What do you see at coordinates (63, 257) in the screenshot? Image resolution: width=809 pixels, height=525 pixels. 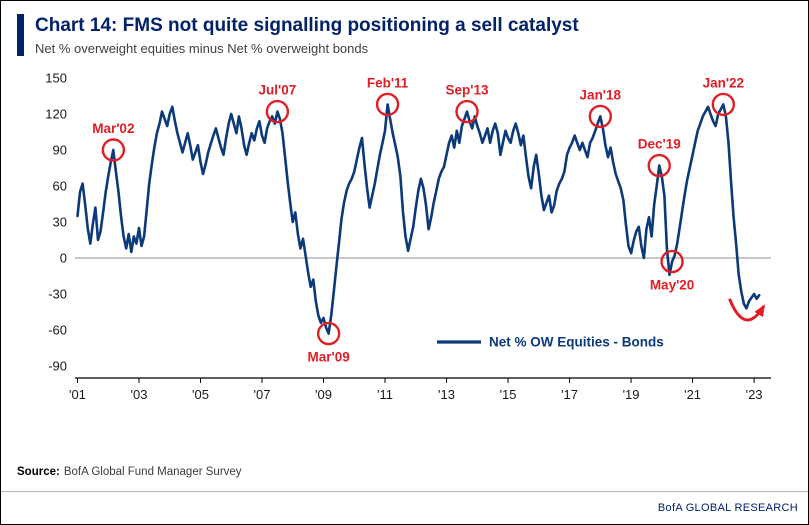 I see `y-axis-tick-label: 0` at bounding box center [63, 257].